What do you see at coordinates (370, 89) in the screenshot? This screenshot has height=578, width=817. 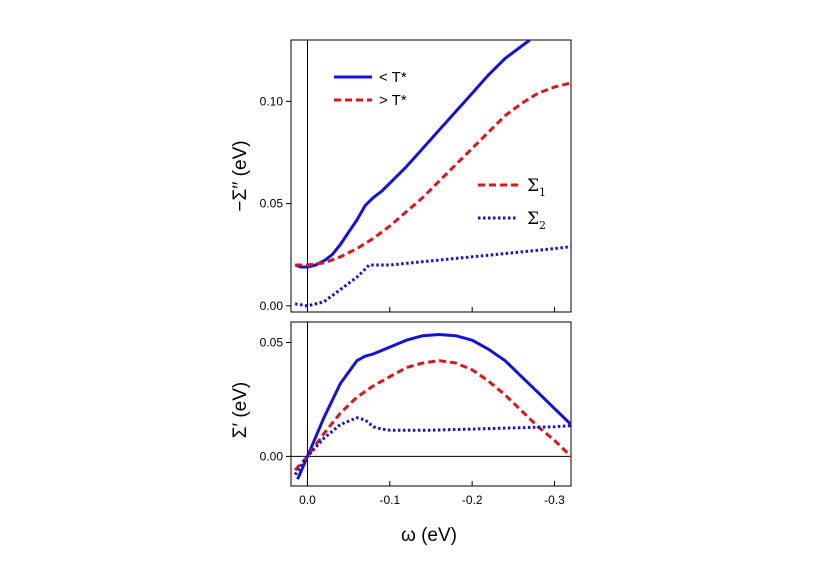 I see `legend-temperature: < T* > T*` at bounding box center [370, 89].